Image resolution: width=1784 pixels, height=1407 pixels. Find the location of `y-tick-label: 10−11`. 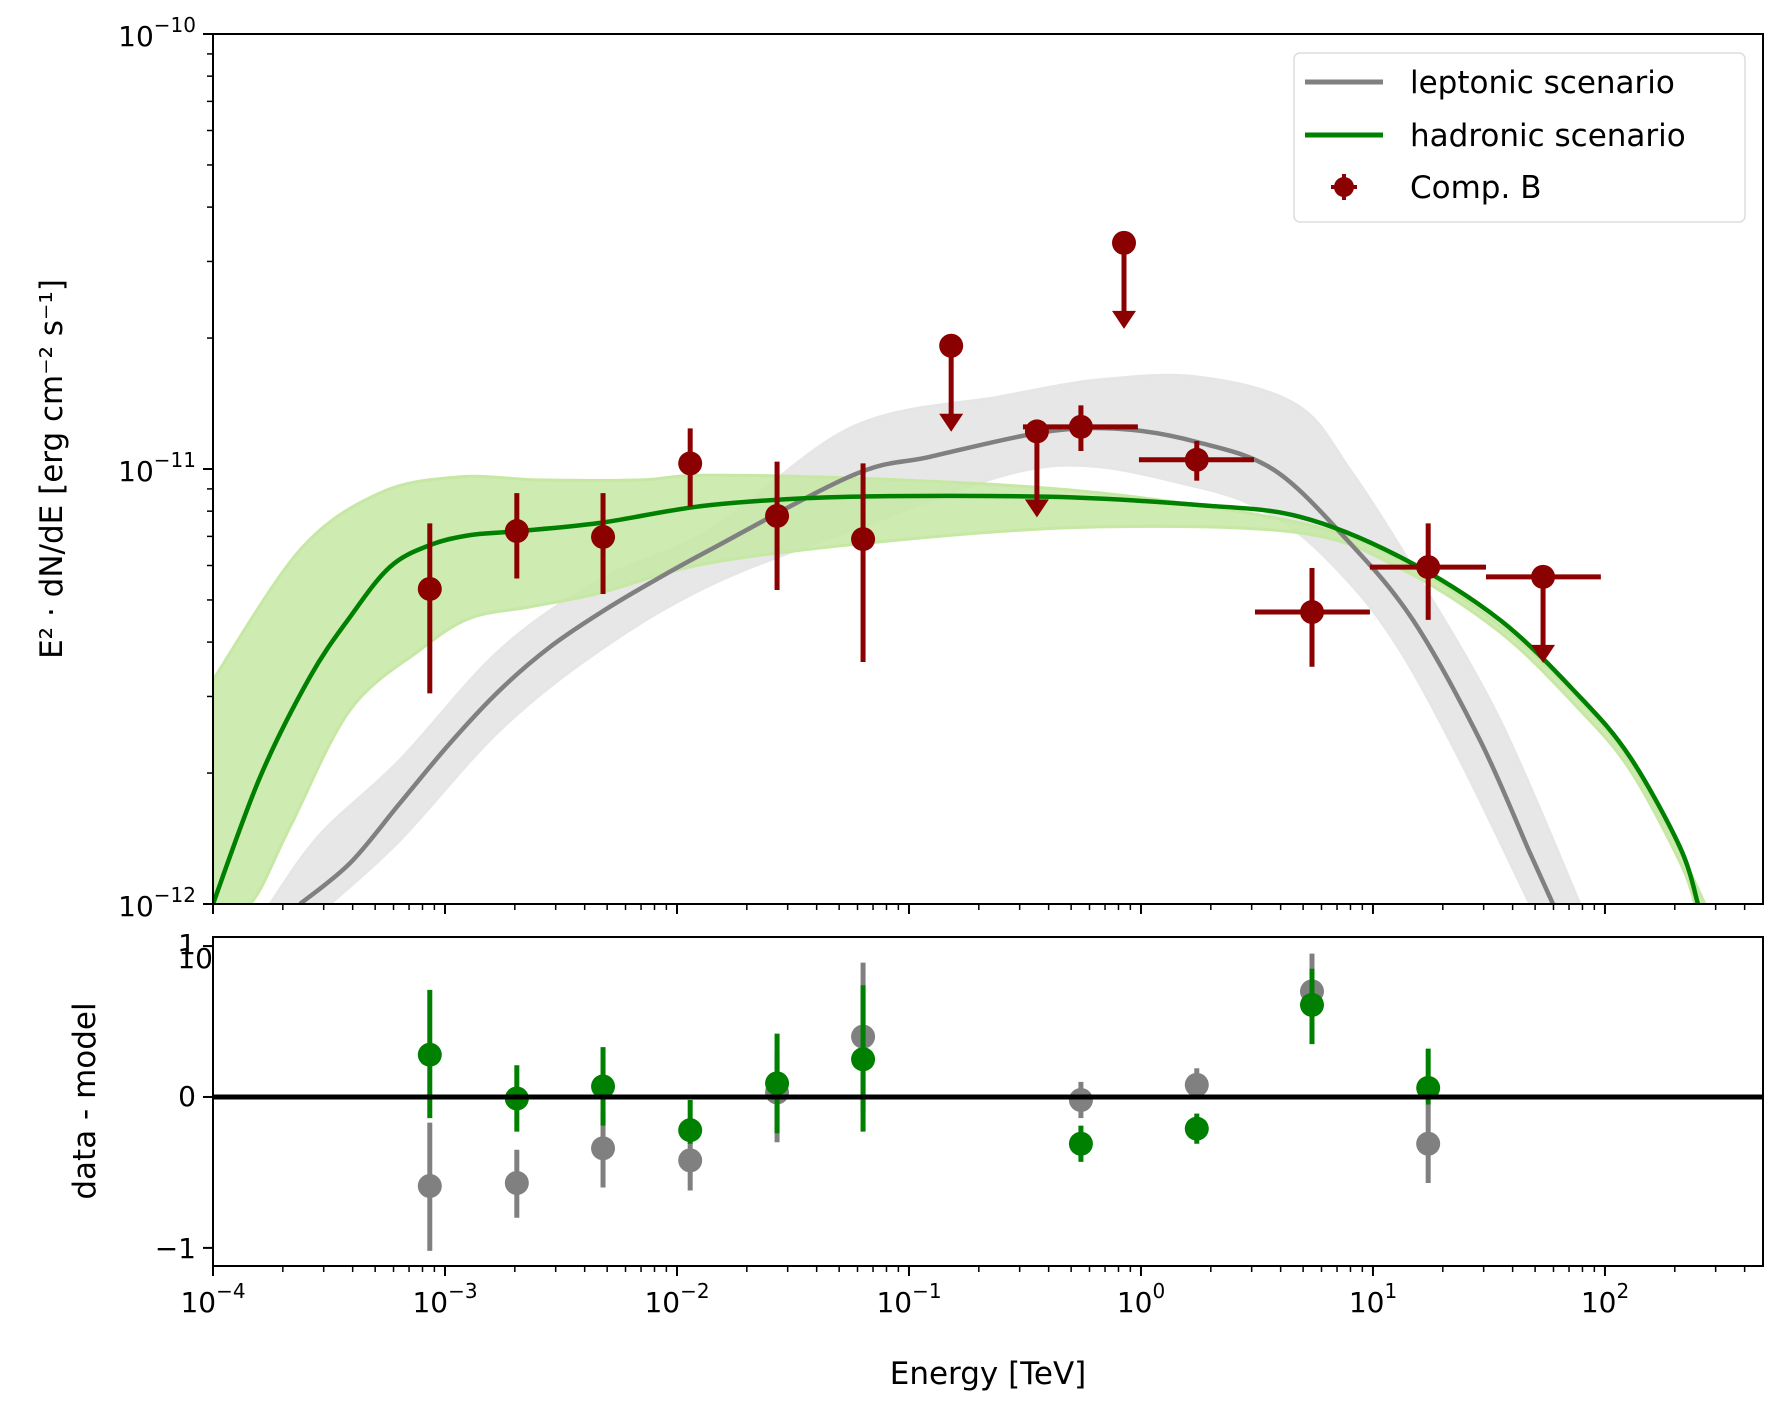

y-tick-label: 10−11 is located at coordinates (157, 468).